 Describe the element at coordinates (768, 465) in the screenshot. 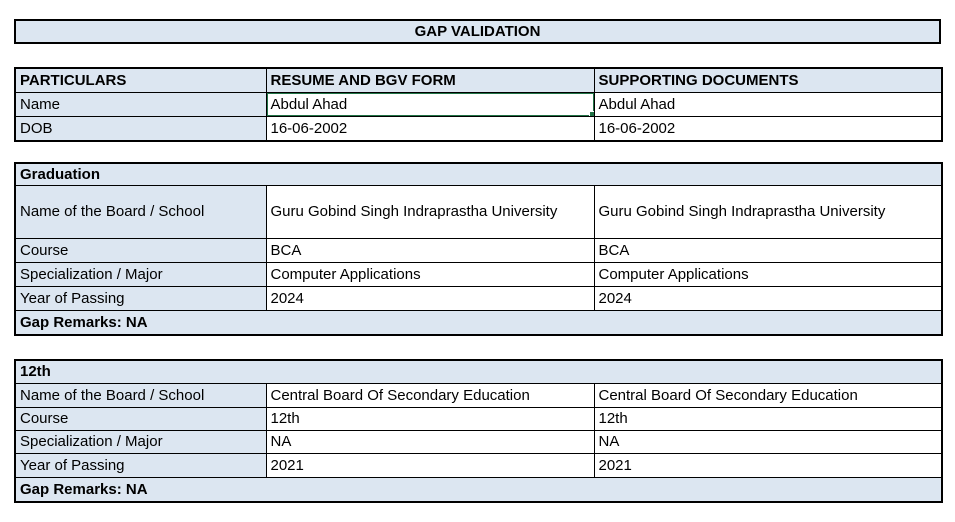

I see `cell-12th-year-supporting: 2021` at that location.